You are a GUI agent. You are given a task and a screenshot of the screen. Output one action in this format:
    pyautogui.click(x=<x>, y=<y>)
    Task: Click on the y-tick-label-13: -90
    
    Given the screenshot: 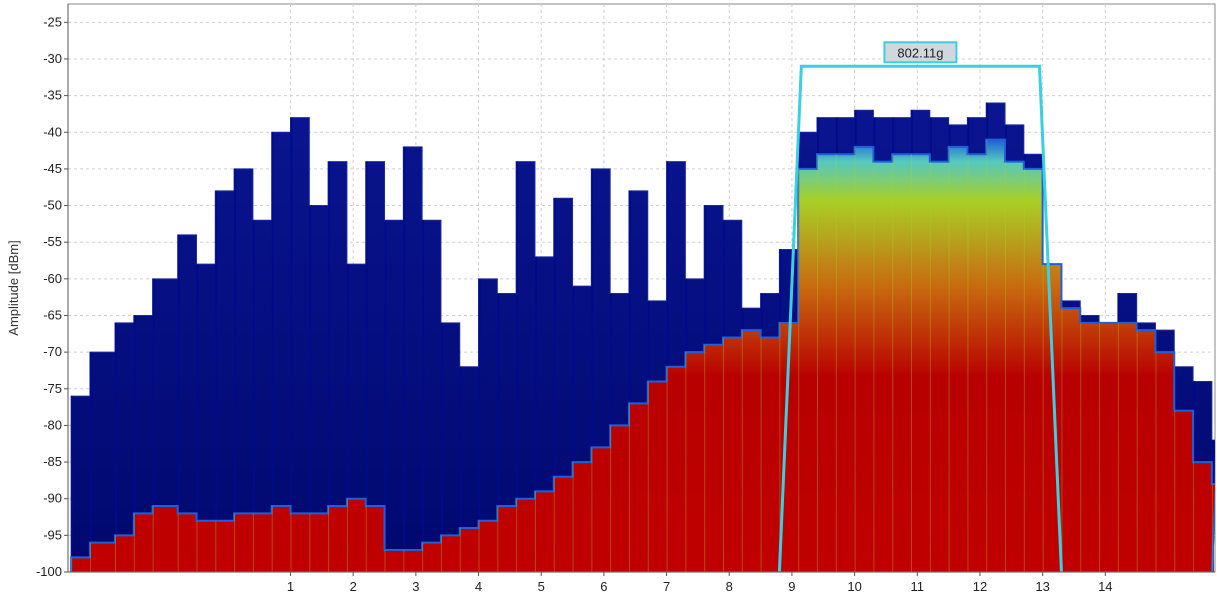 What is the action you would take?
    pyautogui.click(x=52, y=498)
    